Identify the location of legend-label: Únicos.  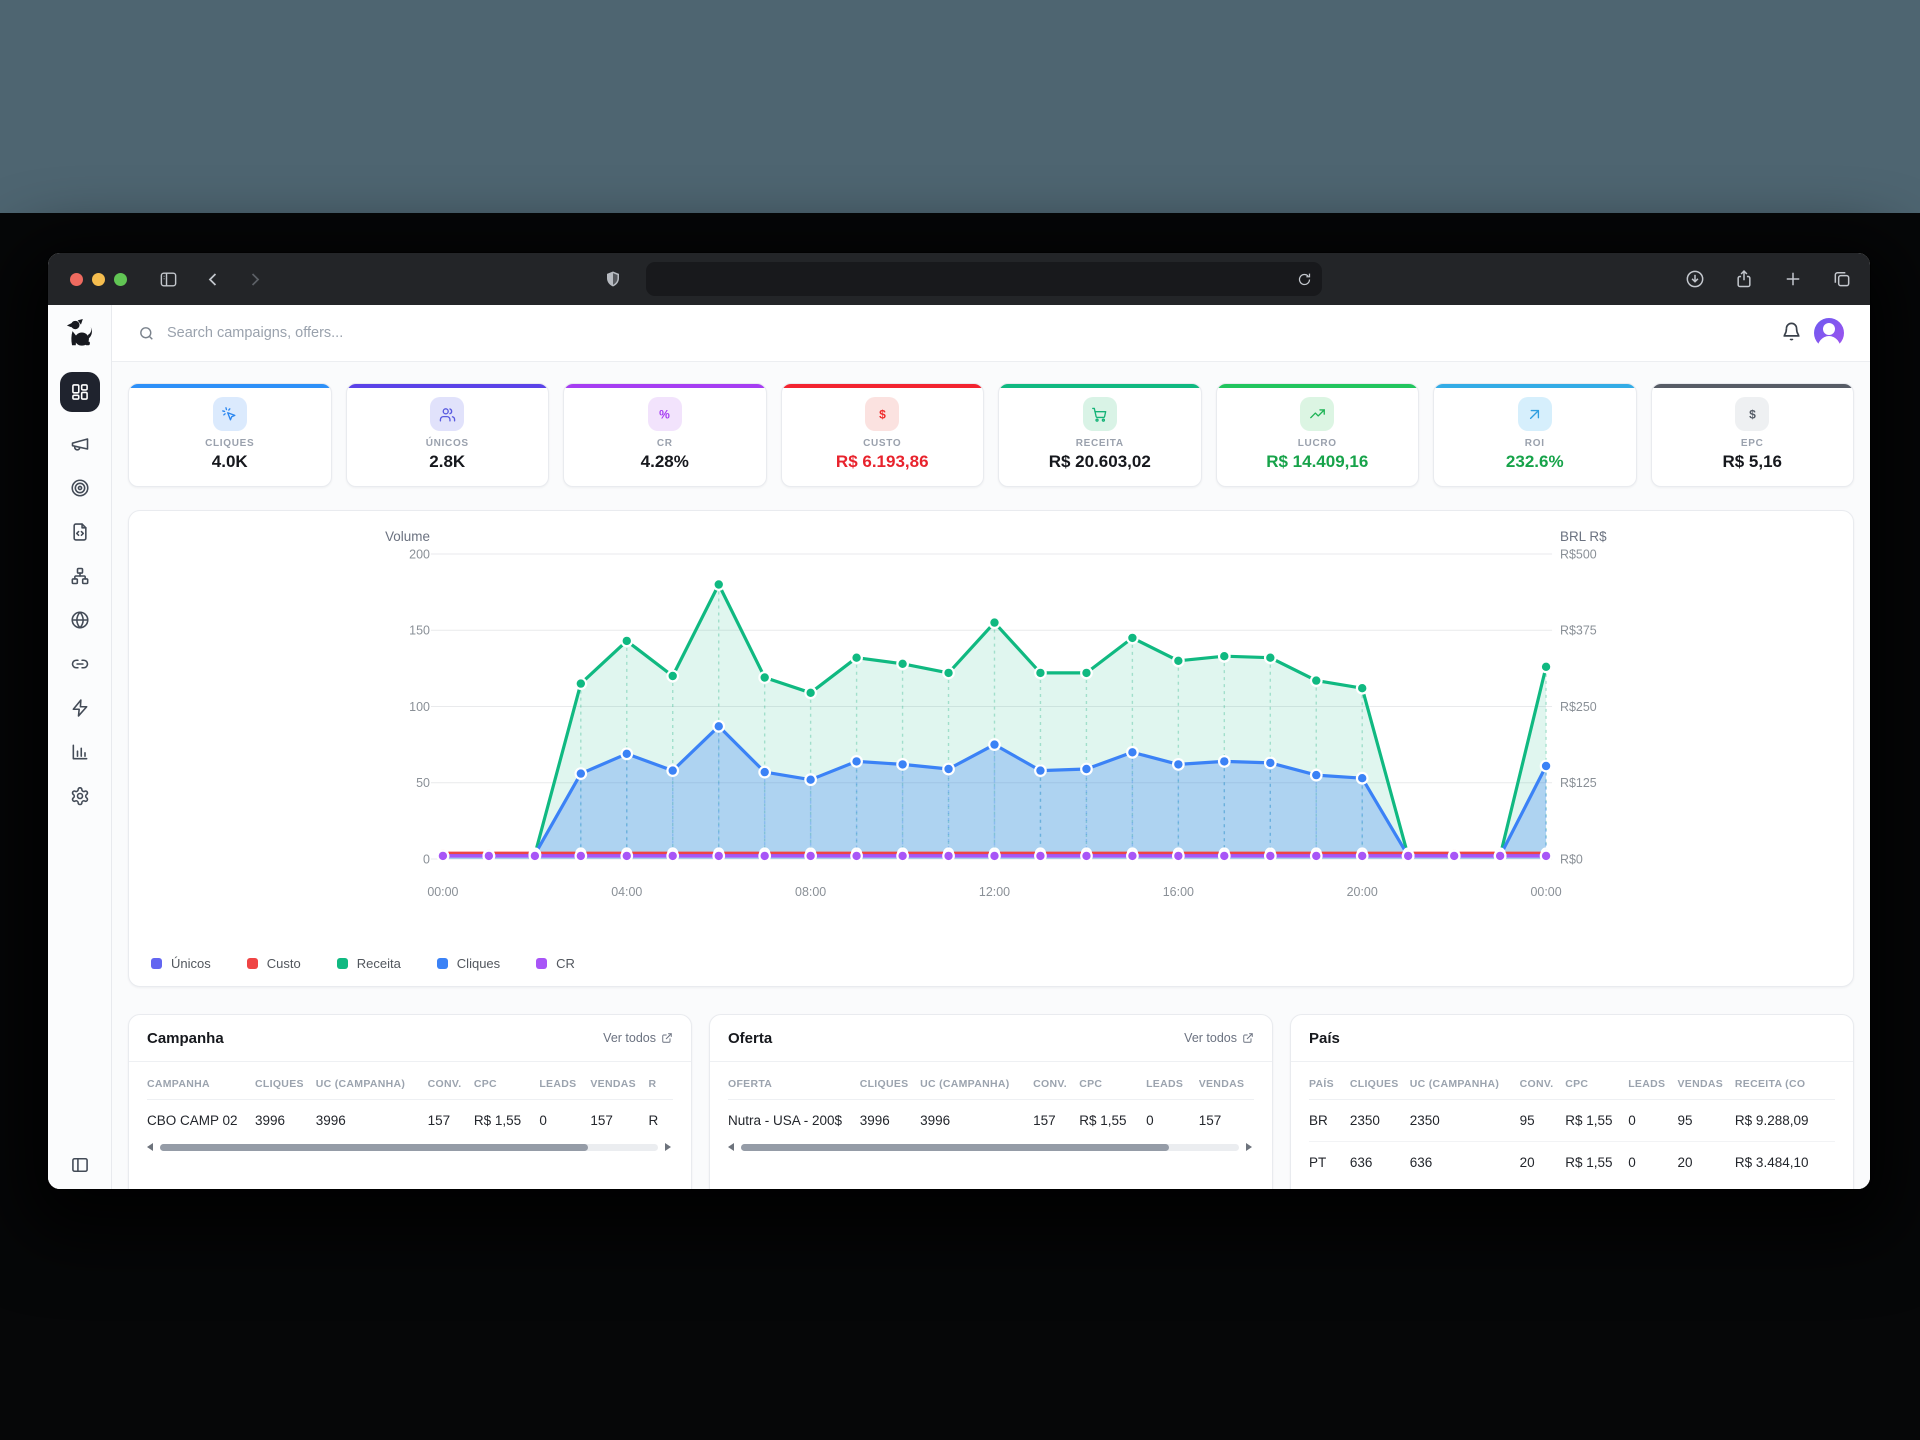
(191, 963).